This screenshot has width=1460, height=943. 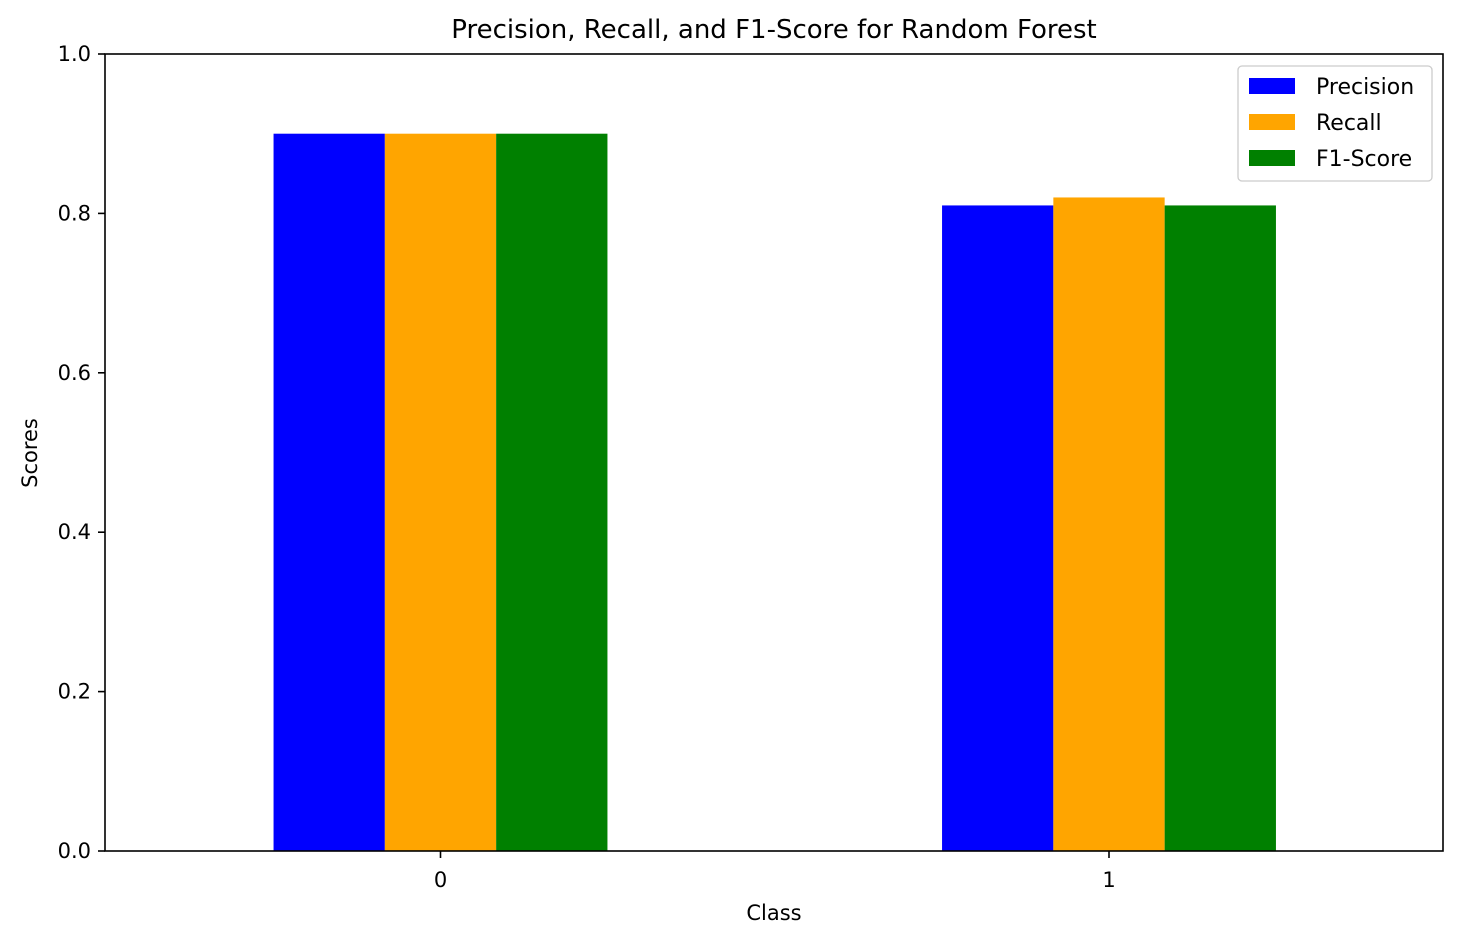 What do you see at coordinates (74, 692) in the screenshot?
I see `y-tick-label: 0.2` at bounding box center [74, 692].